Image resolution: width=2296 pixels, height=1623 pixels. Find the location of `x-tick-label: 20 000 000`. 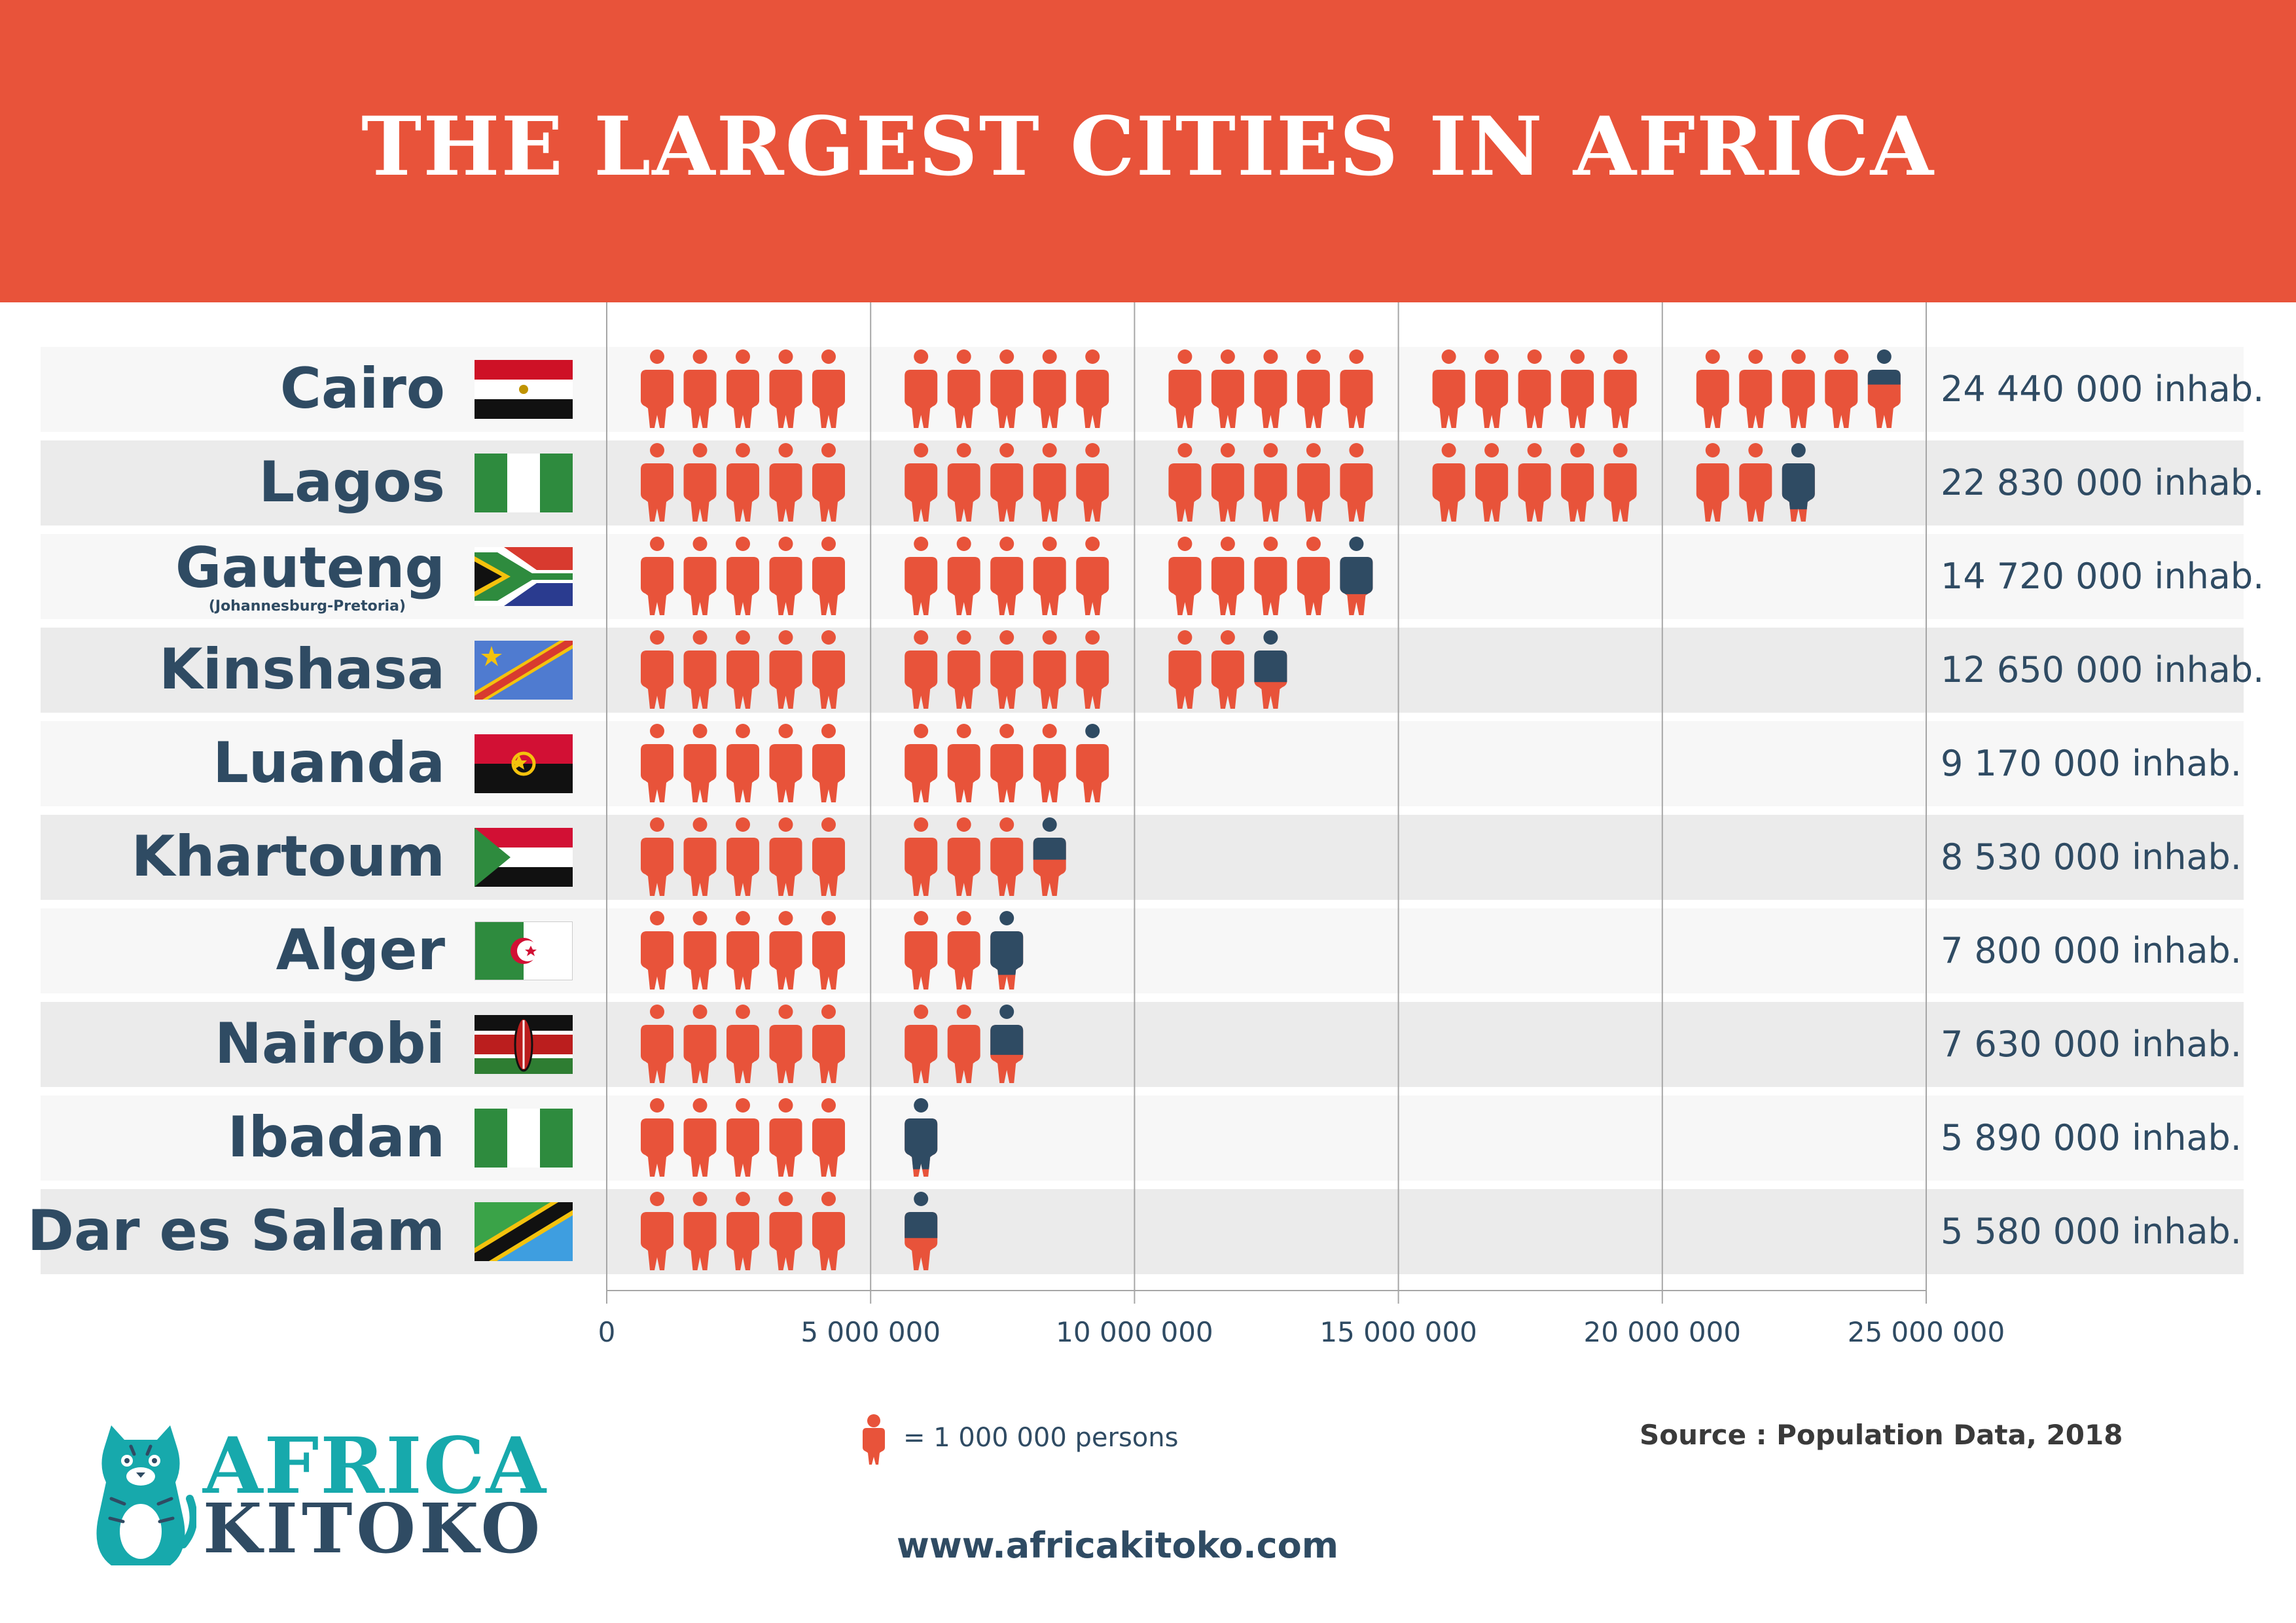

x-tick-label: 20 000 000 is located at coordinates (1662, 1332).